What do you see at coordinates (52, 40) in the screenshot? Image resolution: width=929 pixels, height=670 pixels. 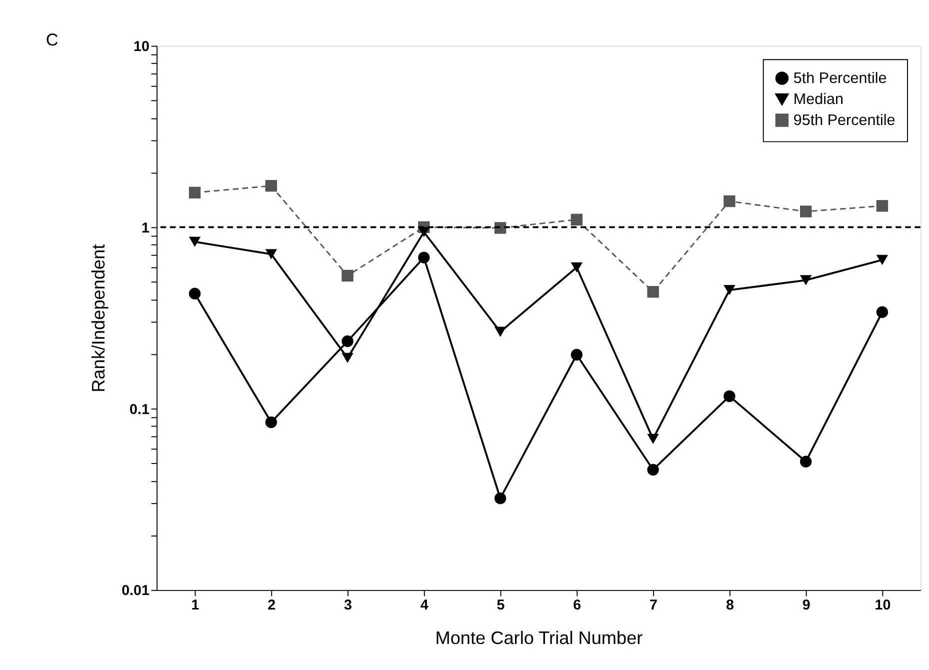 I see `text: C` at bounding box center [52, 40].